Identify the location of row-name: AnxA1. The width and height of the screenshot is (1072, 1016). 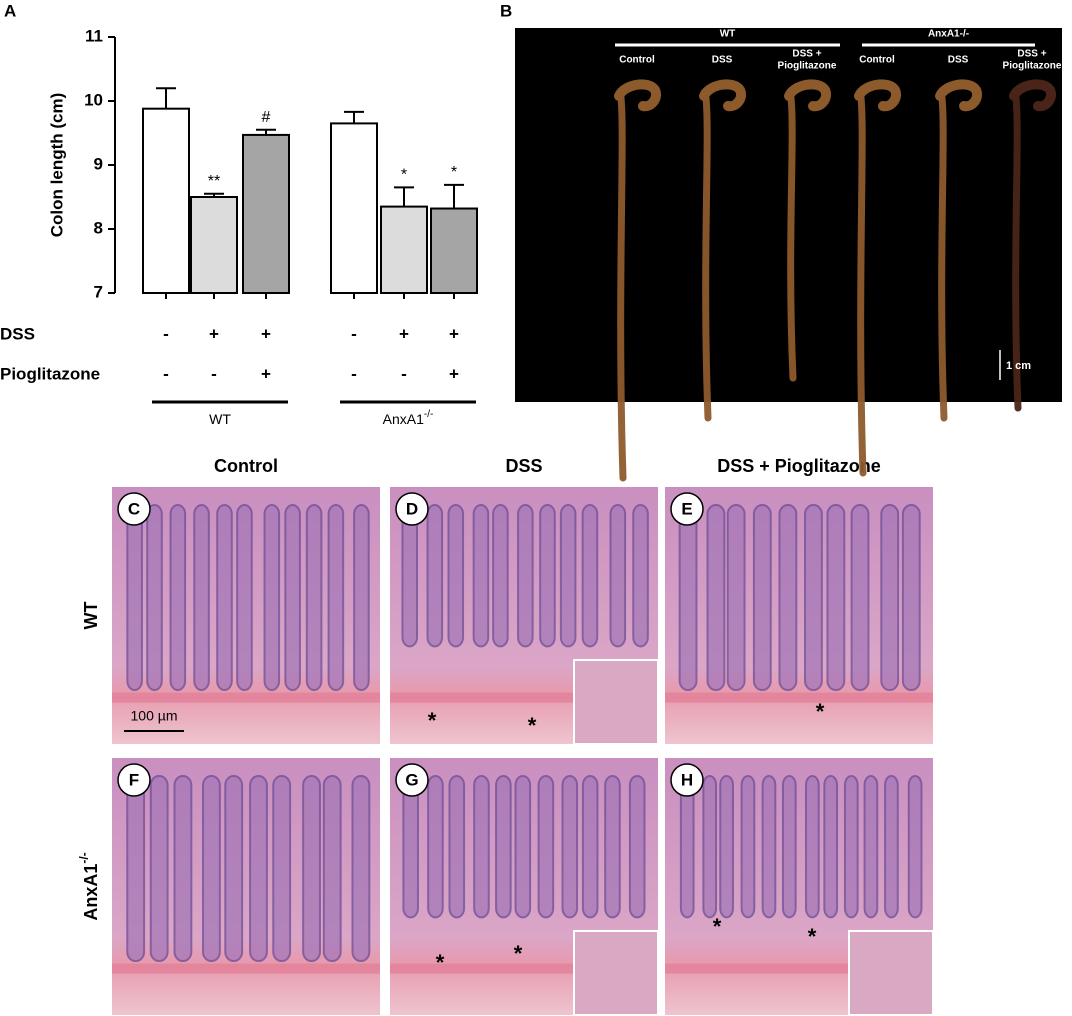
(91, 892).